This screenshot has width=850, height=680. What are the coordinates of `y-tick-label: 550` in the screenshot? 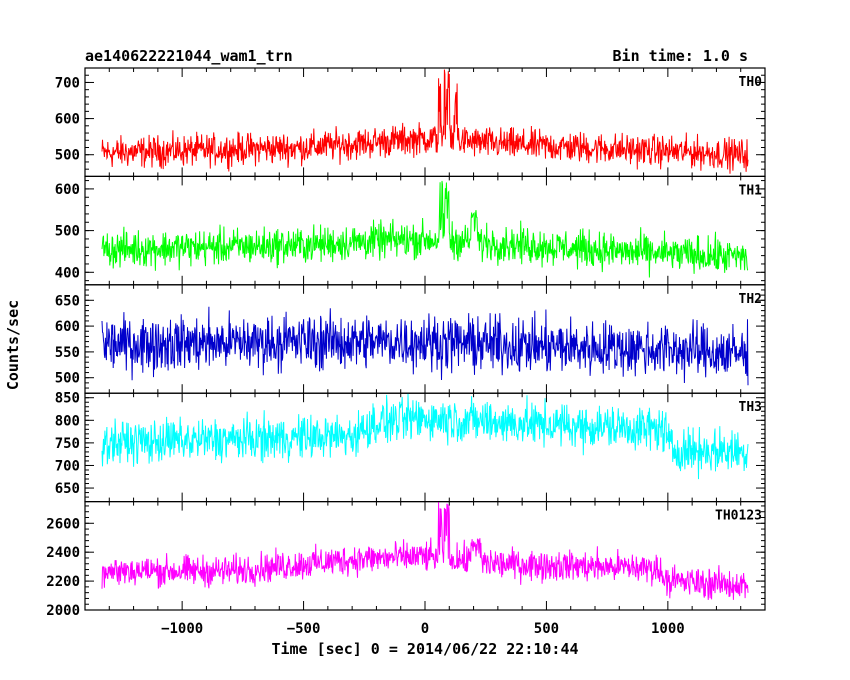 It's located at (67, 353).